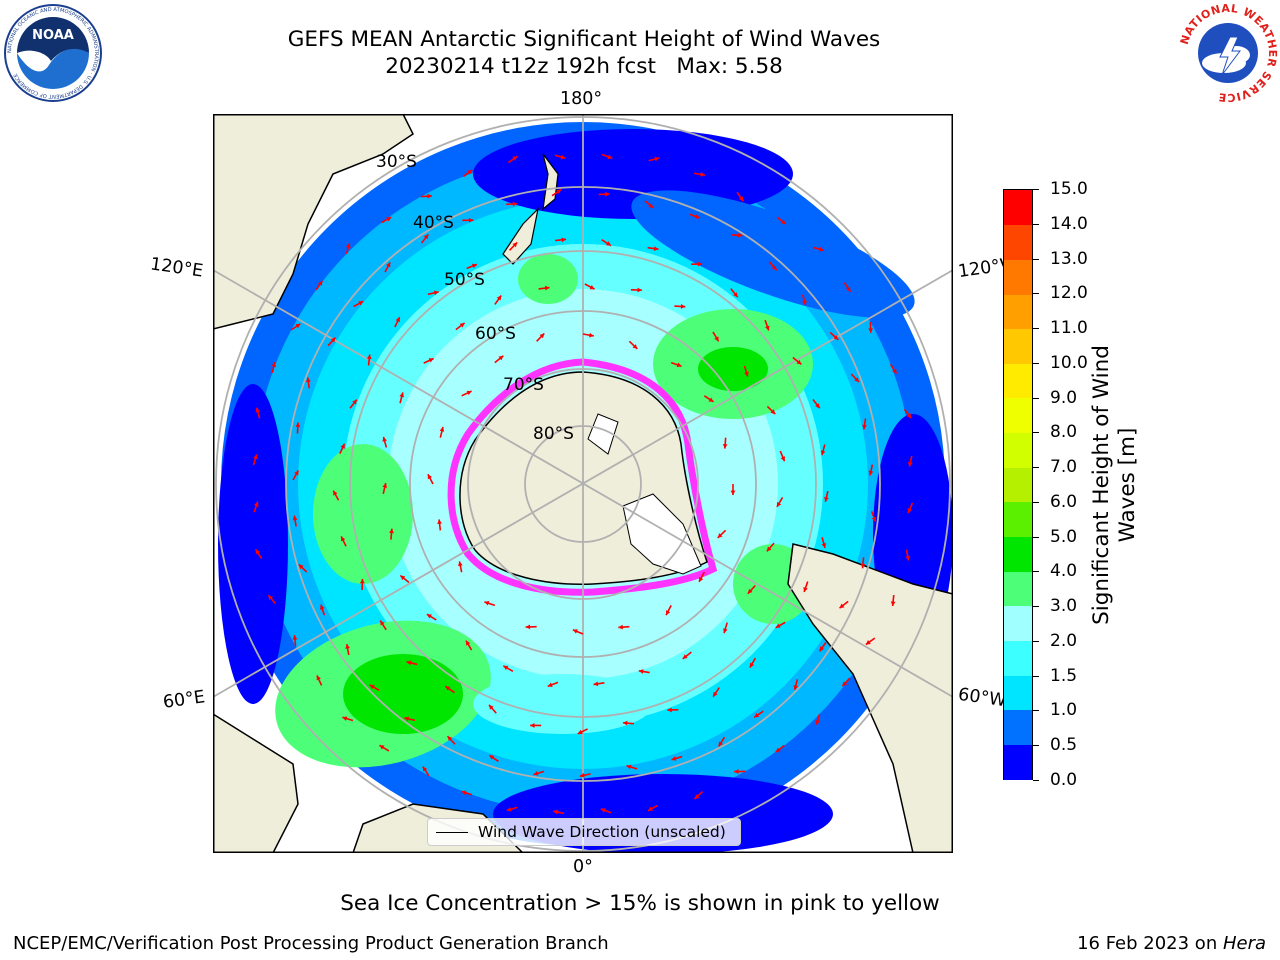 Image resolution: width=1280 pixels, height=960 pixels. I want to click on colorbar-tick-label: 1.0, so click(1064, 710).